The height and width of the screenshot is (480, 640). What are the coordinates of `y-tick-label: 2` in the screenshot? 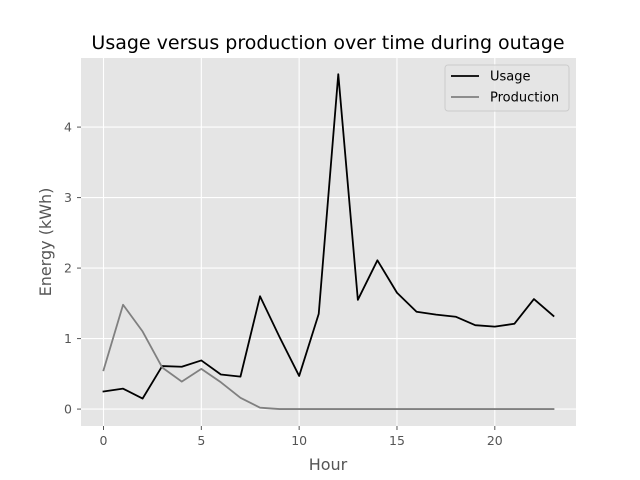 It's located at (68, 268).